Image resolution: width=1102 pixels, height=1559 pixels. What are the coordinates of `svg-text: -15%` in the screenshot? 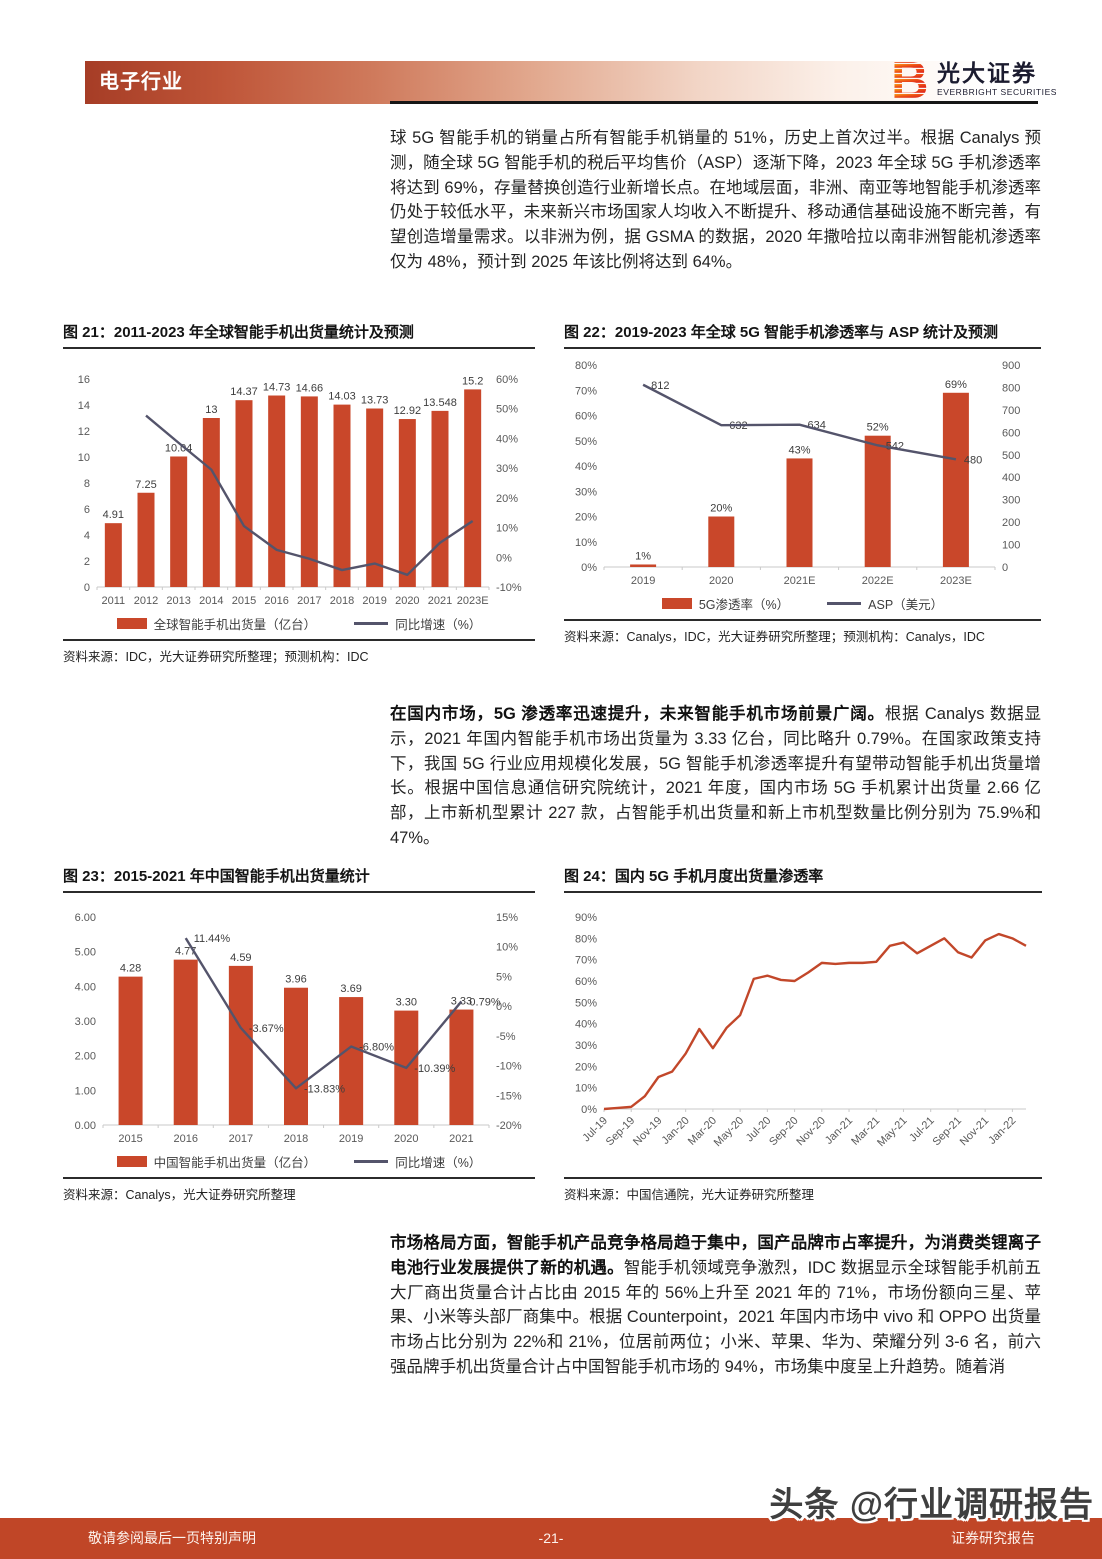 It's located at (509, 1096).